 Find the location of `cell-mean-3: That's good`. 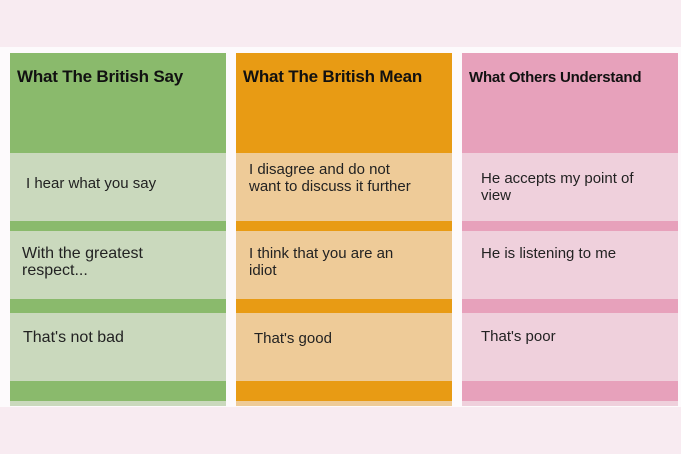

cell-mean-3: That's good is located at coordinates (344, 347).